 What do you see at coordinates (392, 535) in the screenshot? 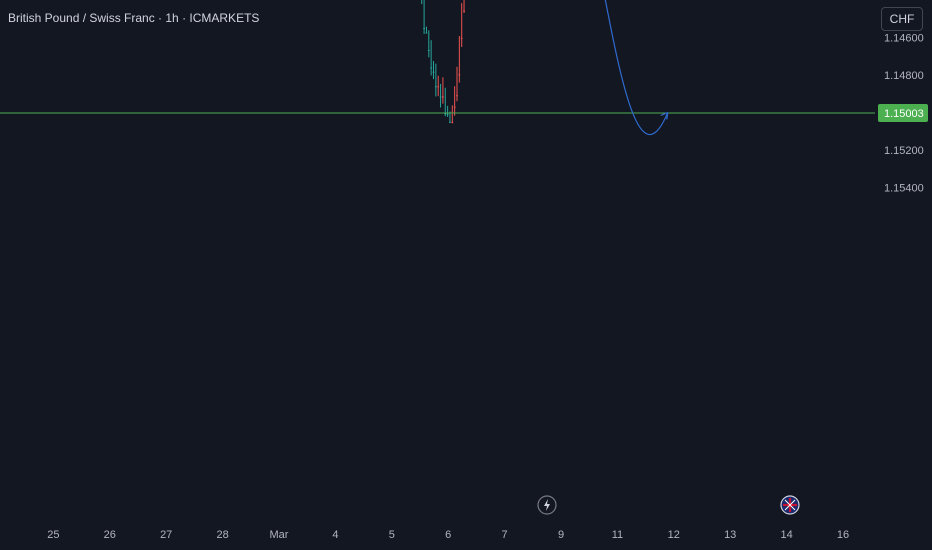
I see `time-tick-label: 5` at bounding box center [392, 535].